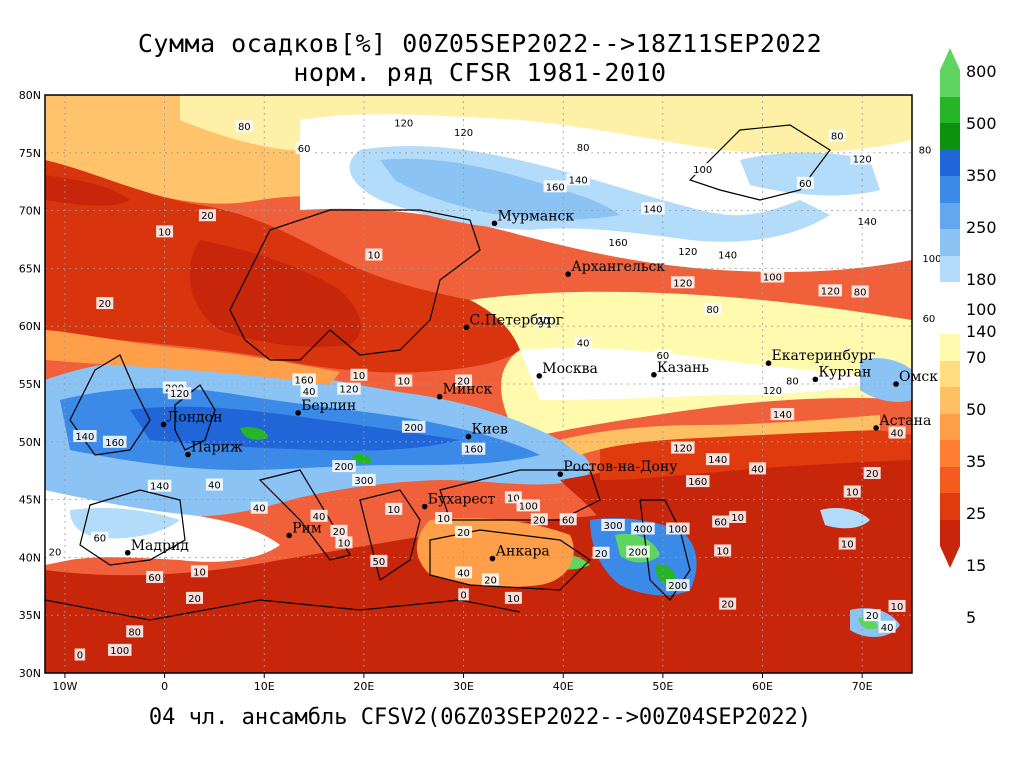 The height and width of the screenshot is (768, 1024). I want to click on contour-label: 80, so click(792, 381).